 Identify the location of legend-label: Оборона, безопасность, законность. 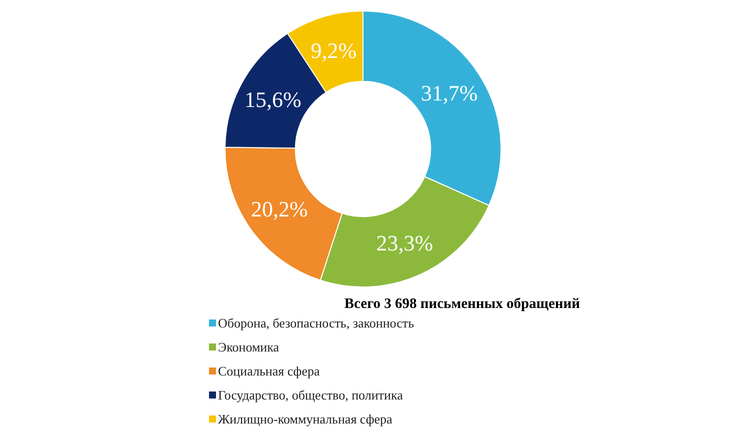
(316, 323).